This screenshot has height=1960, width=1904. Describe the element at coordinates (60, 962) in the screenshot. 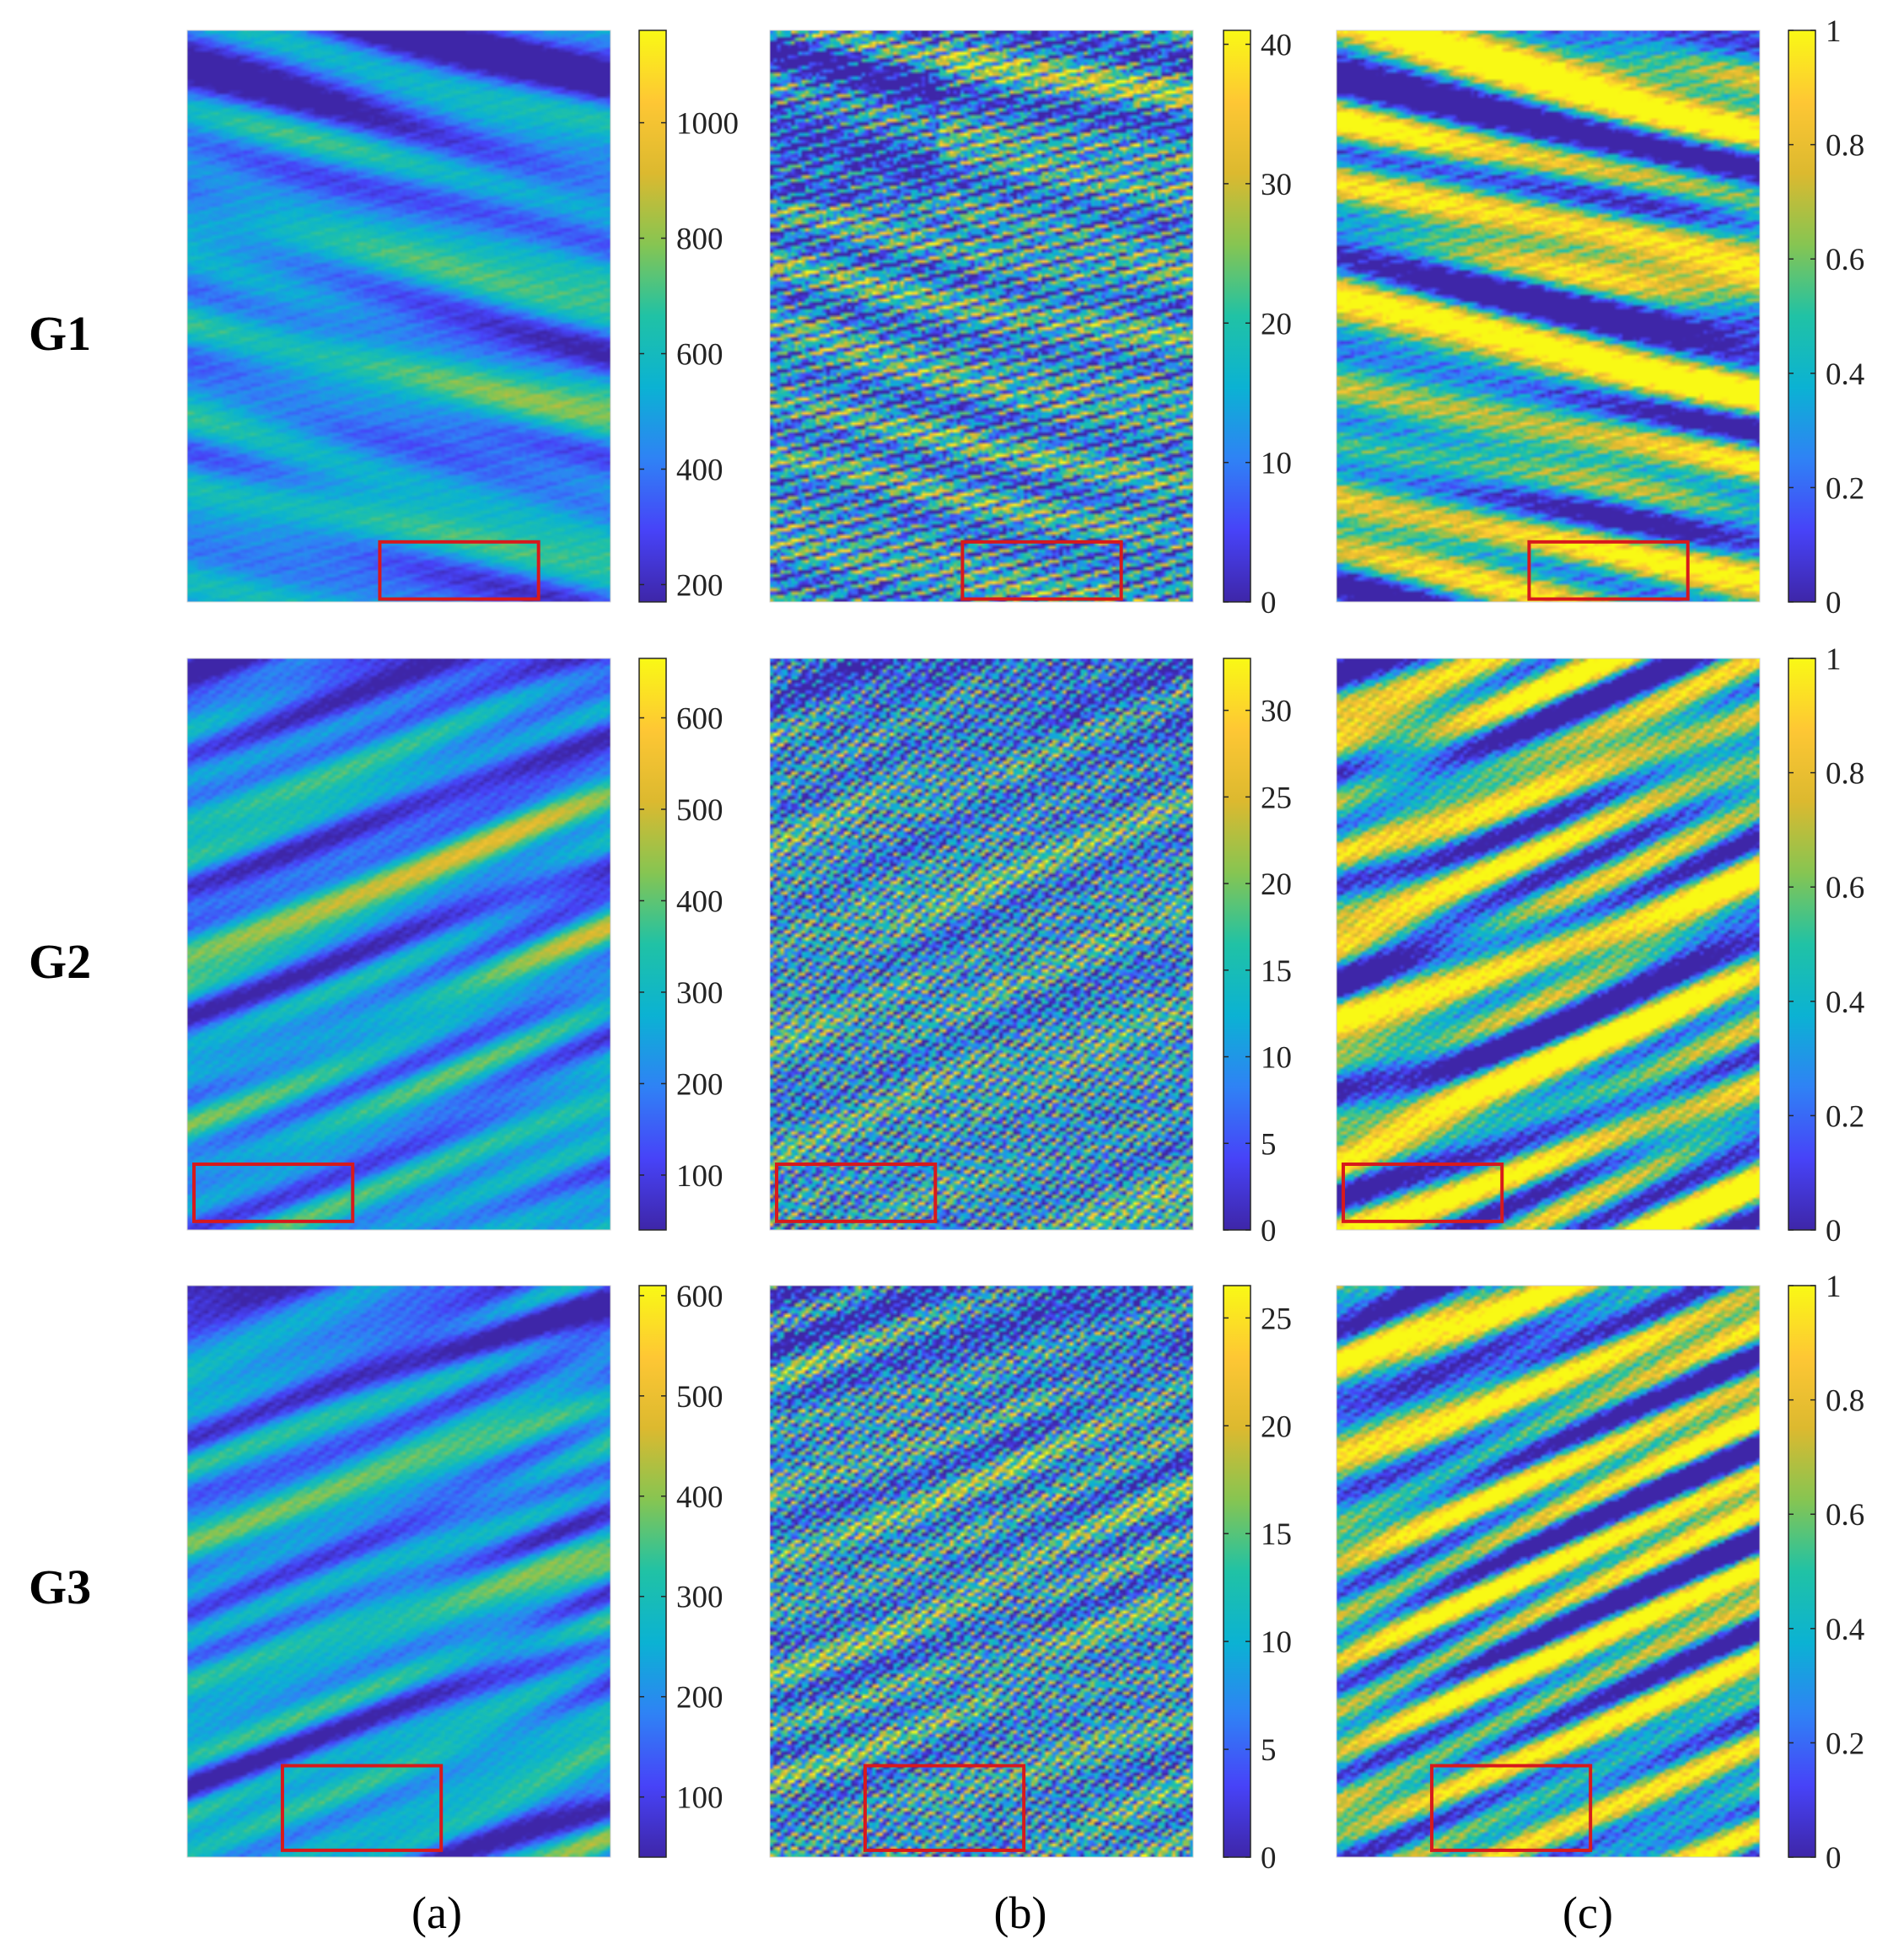

I see `row-label-g2: G2` at that location.